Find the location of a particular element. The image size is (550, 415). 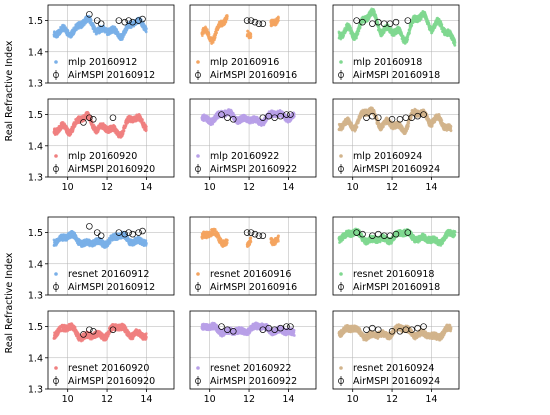

legend-label-airmspi: AirMSPI 20160922 is located at coordinates (253, 169).